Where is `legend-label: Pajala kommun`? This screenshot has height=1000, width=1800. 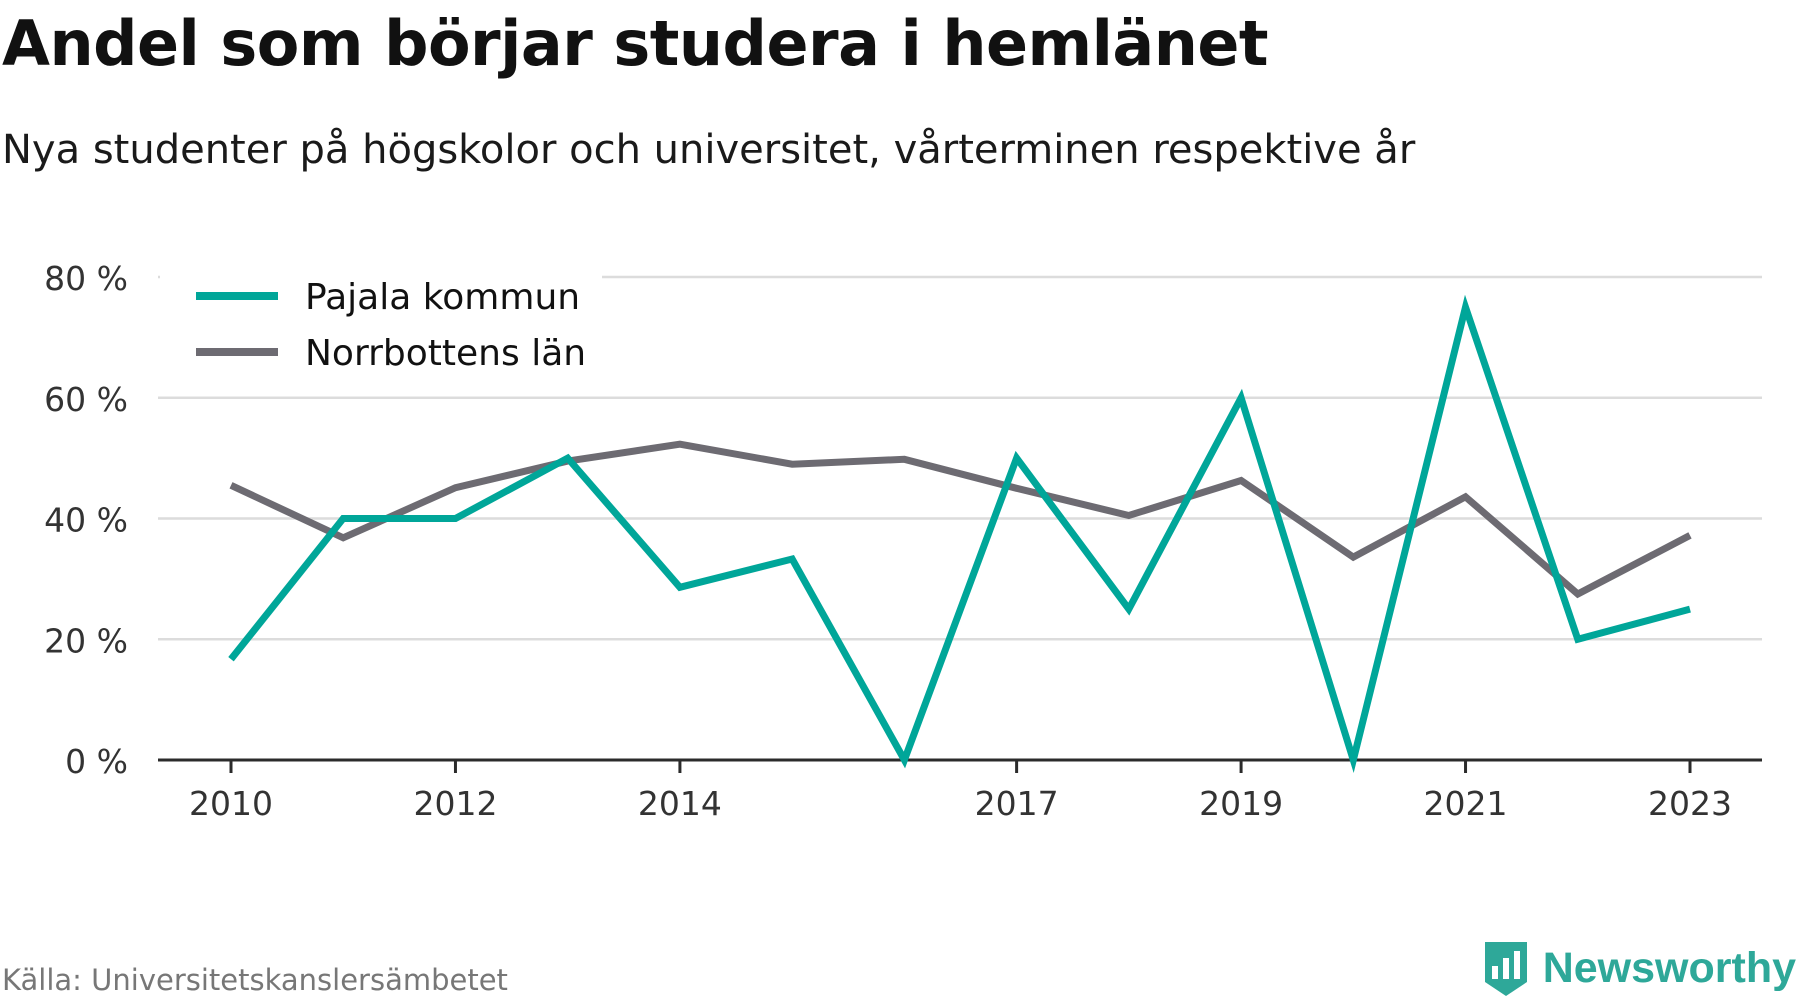 legend-label: Pajala kommun is located at coordinates (442, 297).